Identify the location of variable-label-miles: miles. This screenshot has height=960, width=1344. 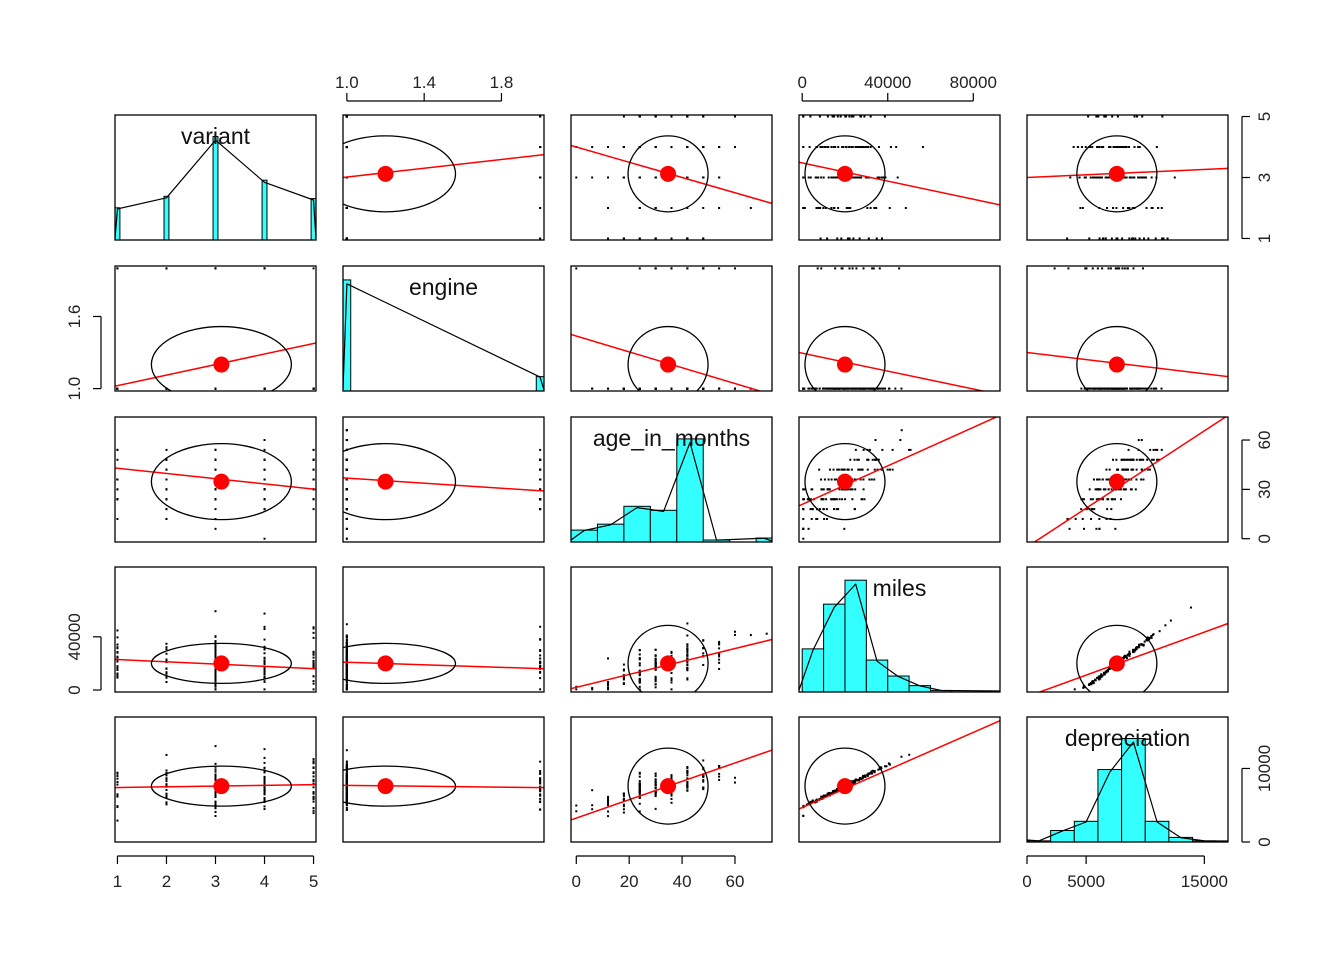
(900, 588).